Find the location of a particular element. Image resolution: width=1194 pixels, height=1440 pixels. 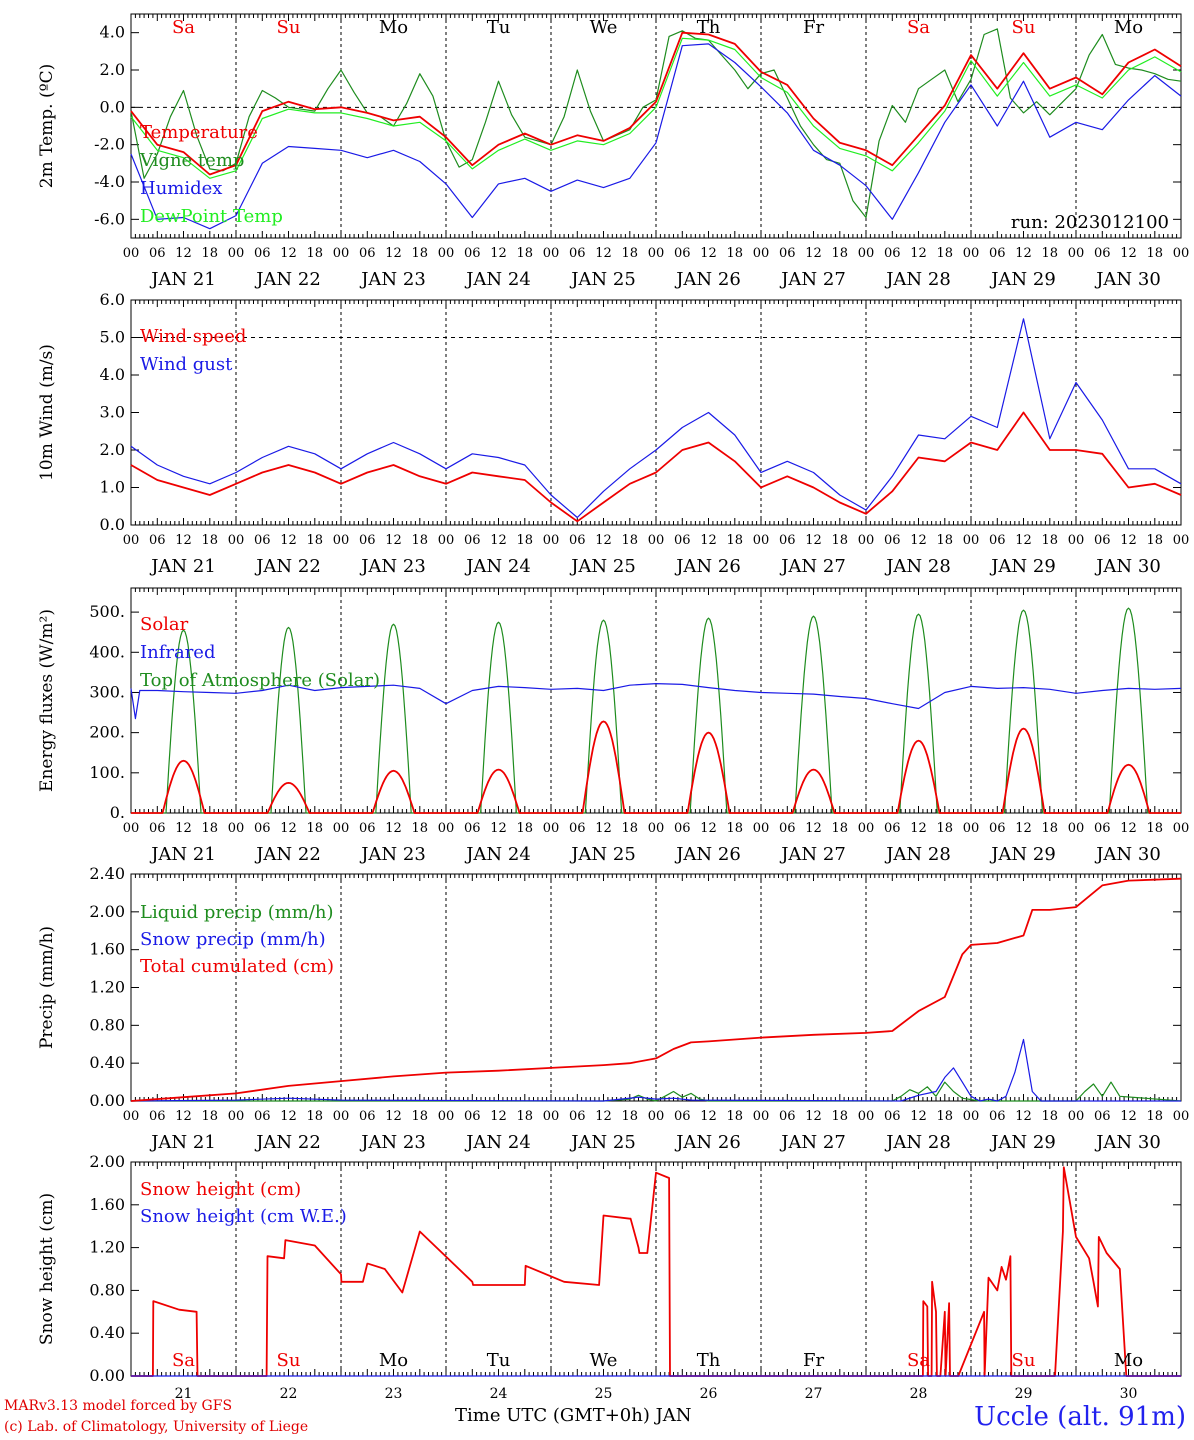

day-number-label: 27 is located at coordinates (814, 1394).